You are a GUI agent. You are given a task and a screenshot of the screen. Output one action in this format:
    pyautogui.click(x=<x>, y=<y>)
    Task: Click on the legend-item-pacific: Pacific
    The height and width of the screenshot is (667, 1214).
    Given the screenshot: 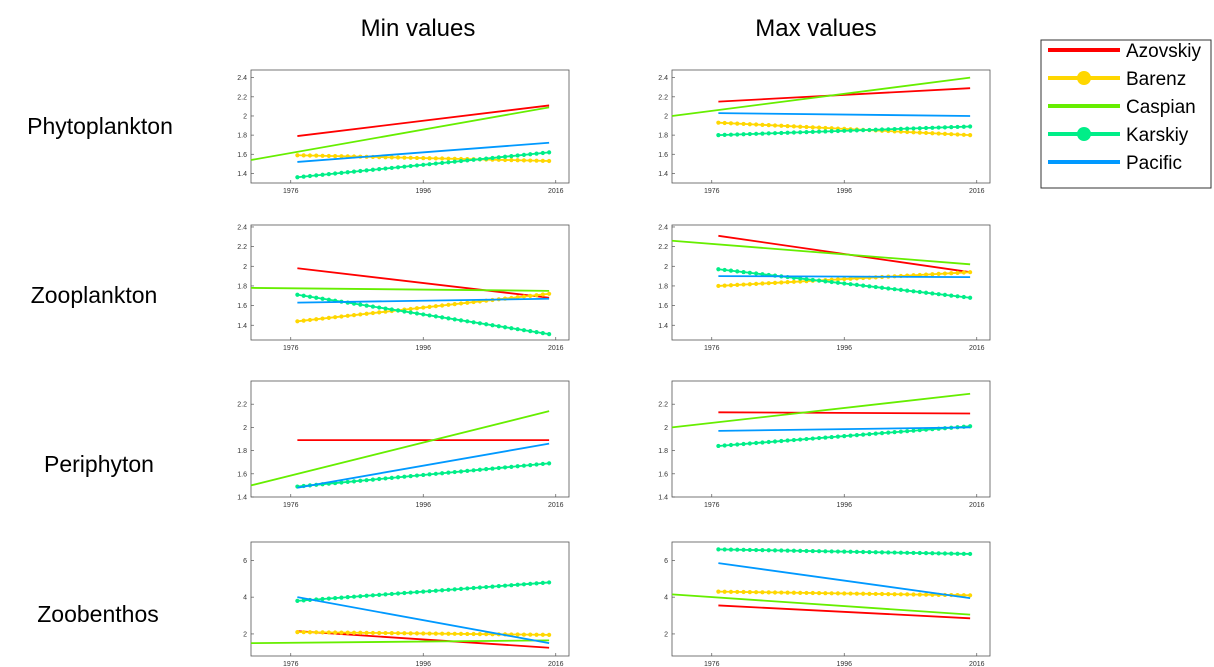 What is the action you would take?
    pyautogui.click(x=1115, y=163)
    